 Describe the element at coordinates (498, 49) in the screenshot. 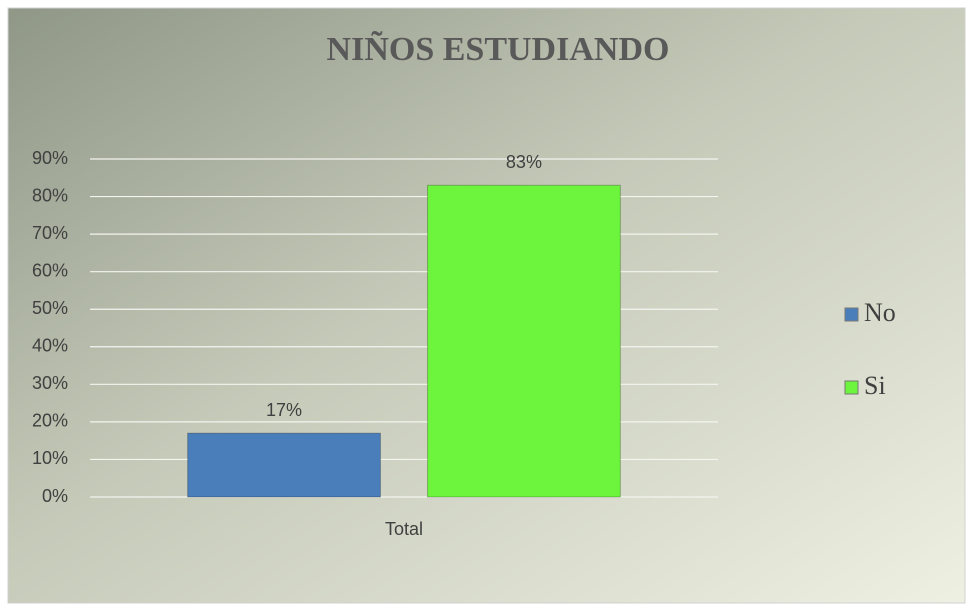

I see `chart-title: NIÑOS ESTUDIANDO` at that location.